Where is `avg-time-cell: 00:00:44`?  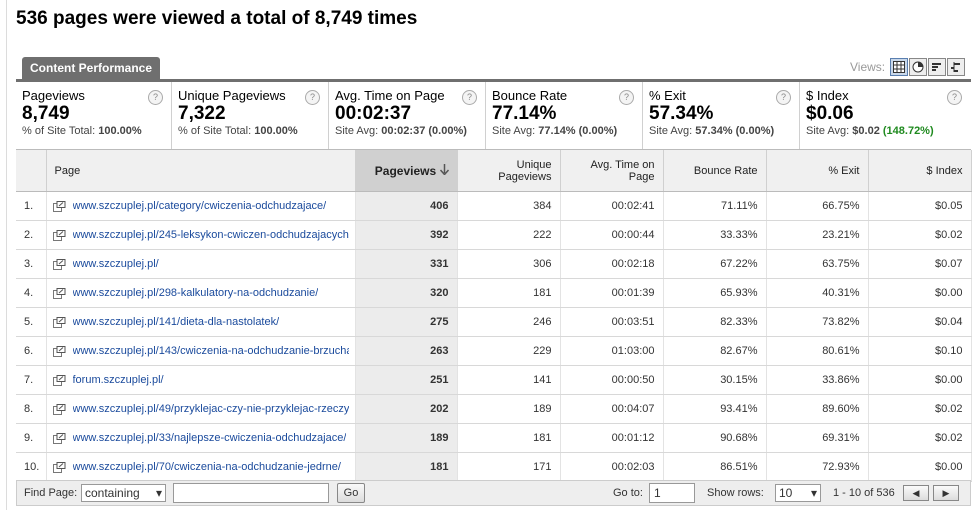
avg-time-cell: 00:00:44 is located at coordinates (612, 235).